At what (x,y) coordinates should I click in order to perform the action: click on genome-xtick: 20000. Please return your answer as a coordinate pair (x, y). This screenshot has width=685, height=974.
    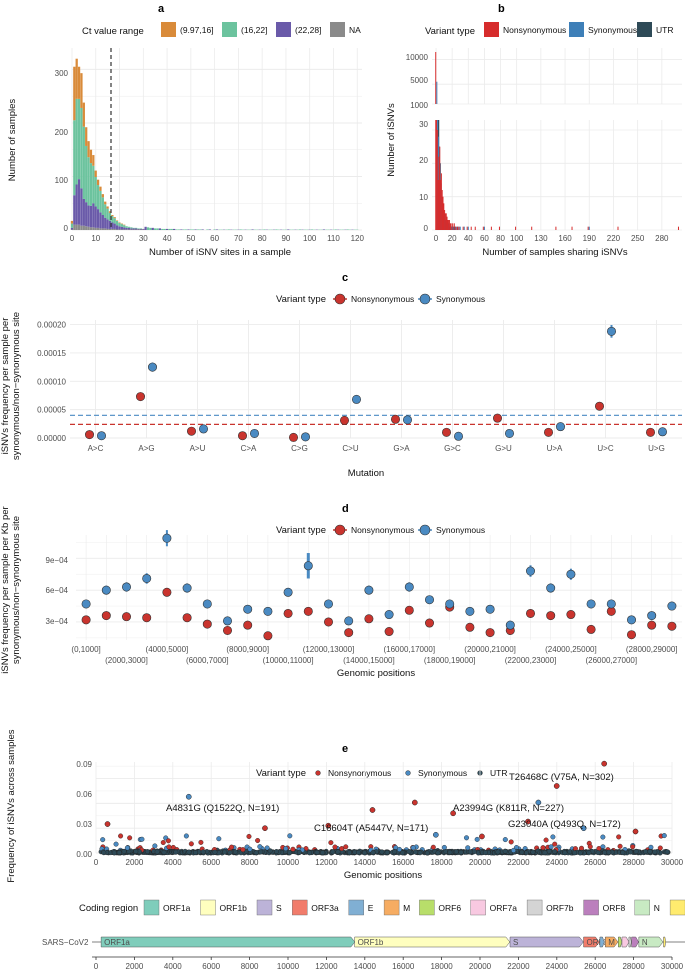
    Looking at the image, I should click on (480, 966).